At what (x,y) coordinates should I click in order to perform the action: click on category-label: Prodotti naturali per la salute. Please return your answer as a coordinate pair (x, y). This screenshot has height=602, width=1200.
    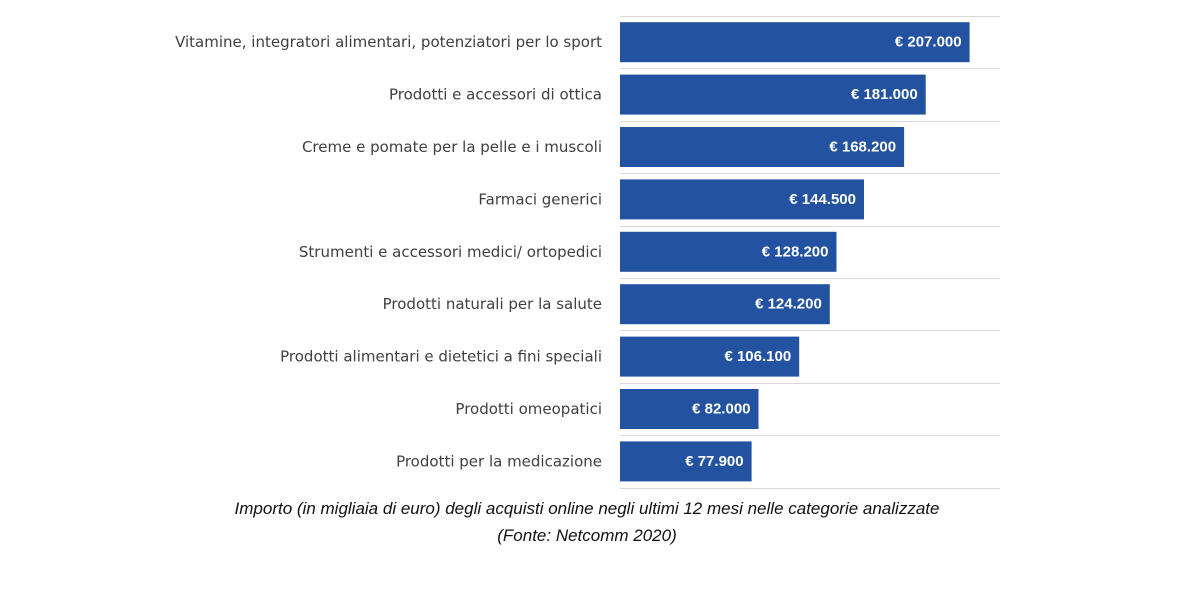
    Looking at the image, I should click on (492, 304).